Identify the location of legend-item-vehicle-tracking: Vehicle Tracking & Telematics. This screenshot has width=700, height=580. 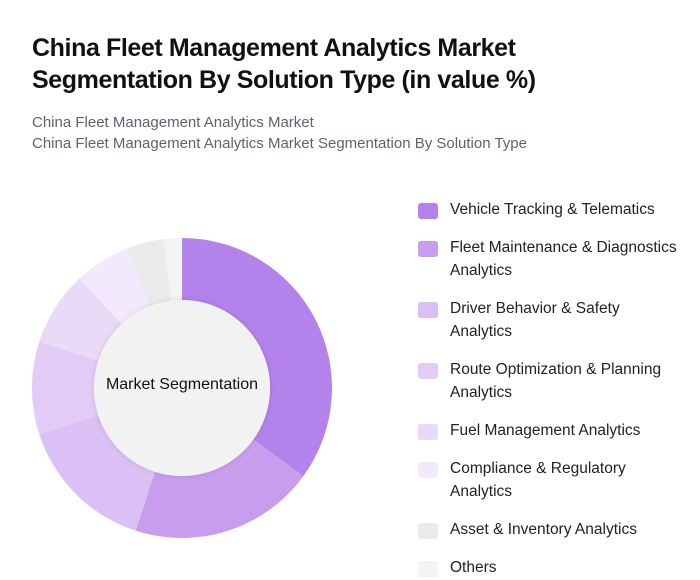
(549, 209).